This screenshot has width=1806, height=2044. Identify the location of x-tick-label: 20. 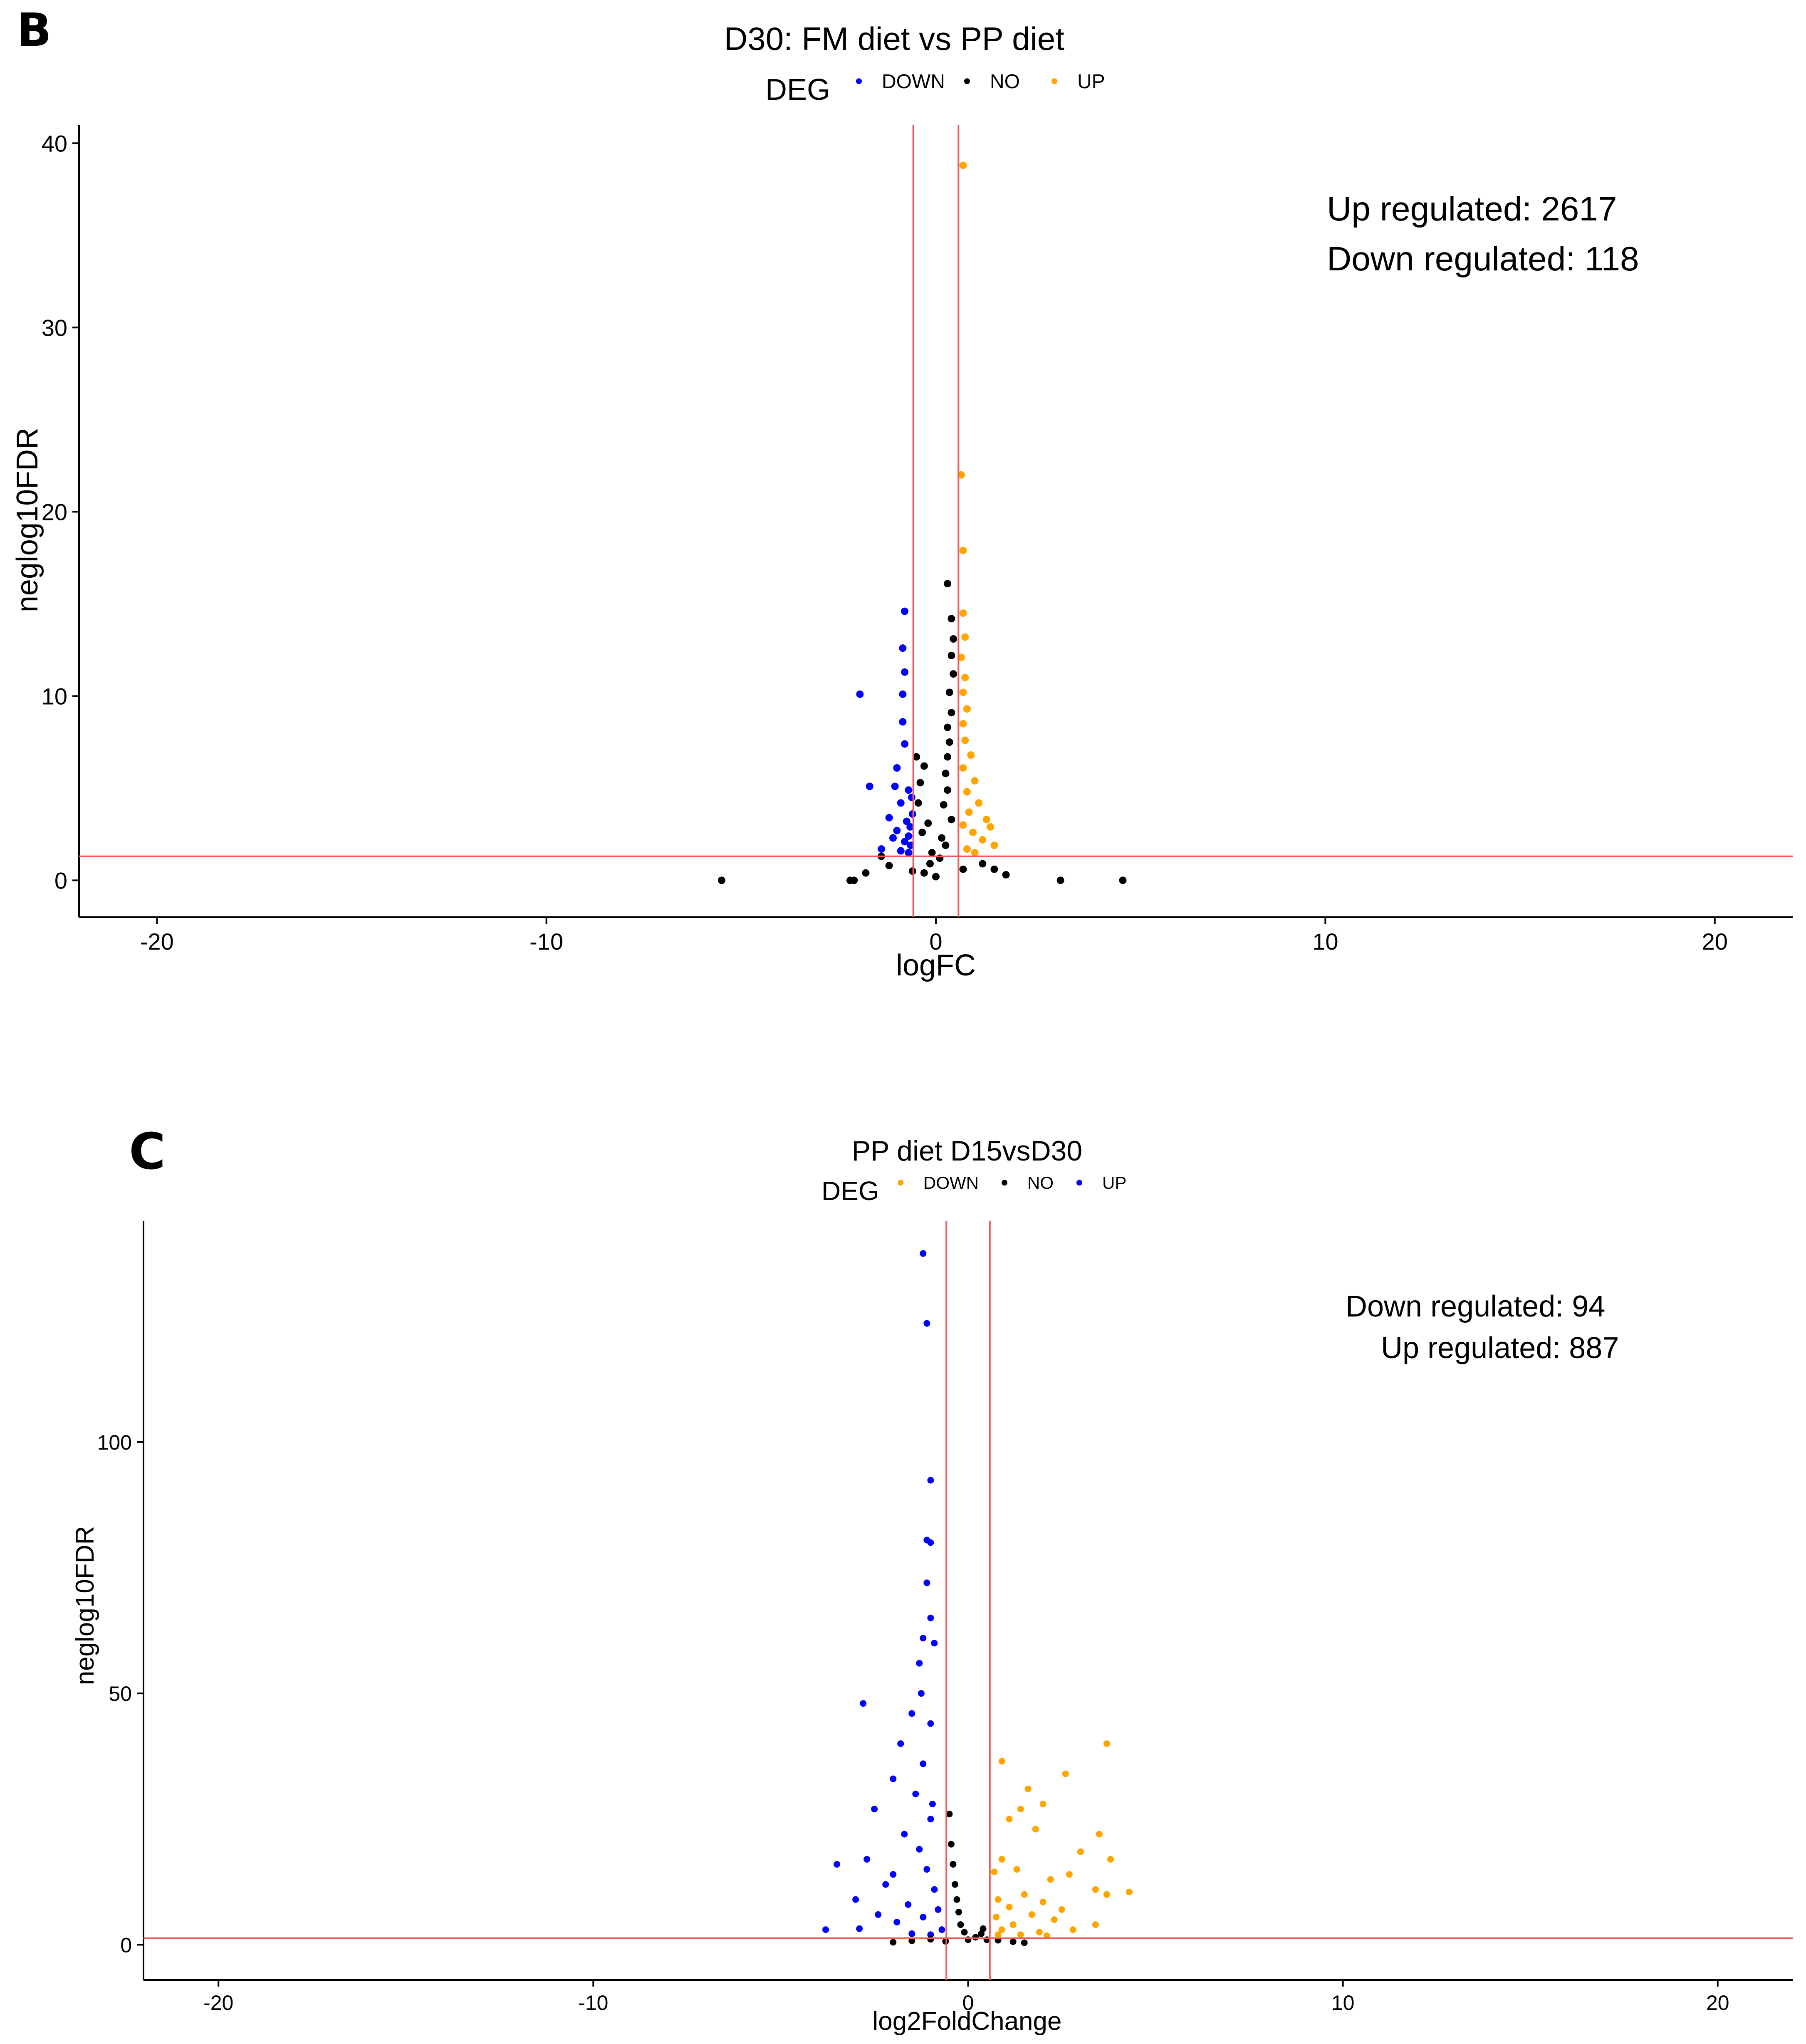
(1715, 941).